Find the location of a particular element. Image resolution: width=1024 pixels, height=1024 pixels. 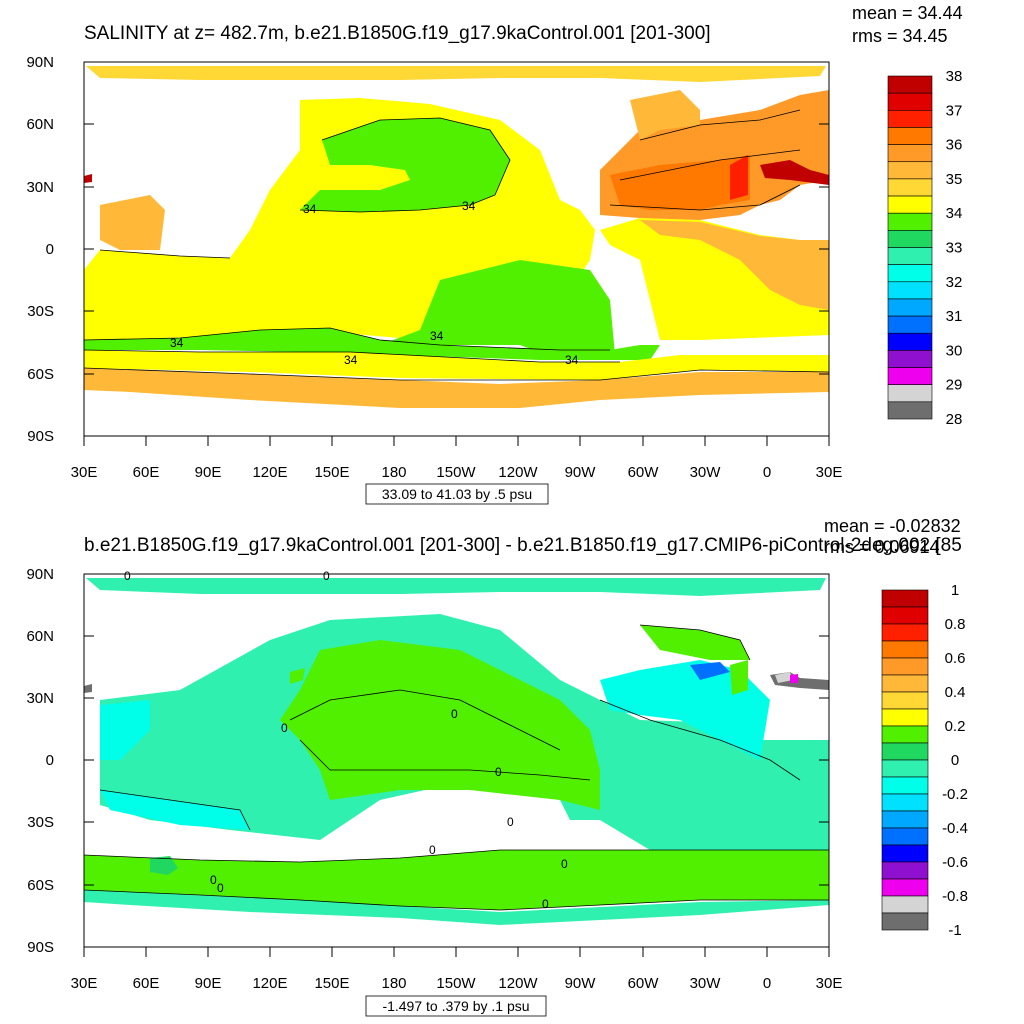

bottom-colorbar-label: 0.6 is located at coordinates (955, 658).